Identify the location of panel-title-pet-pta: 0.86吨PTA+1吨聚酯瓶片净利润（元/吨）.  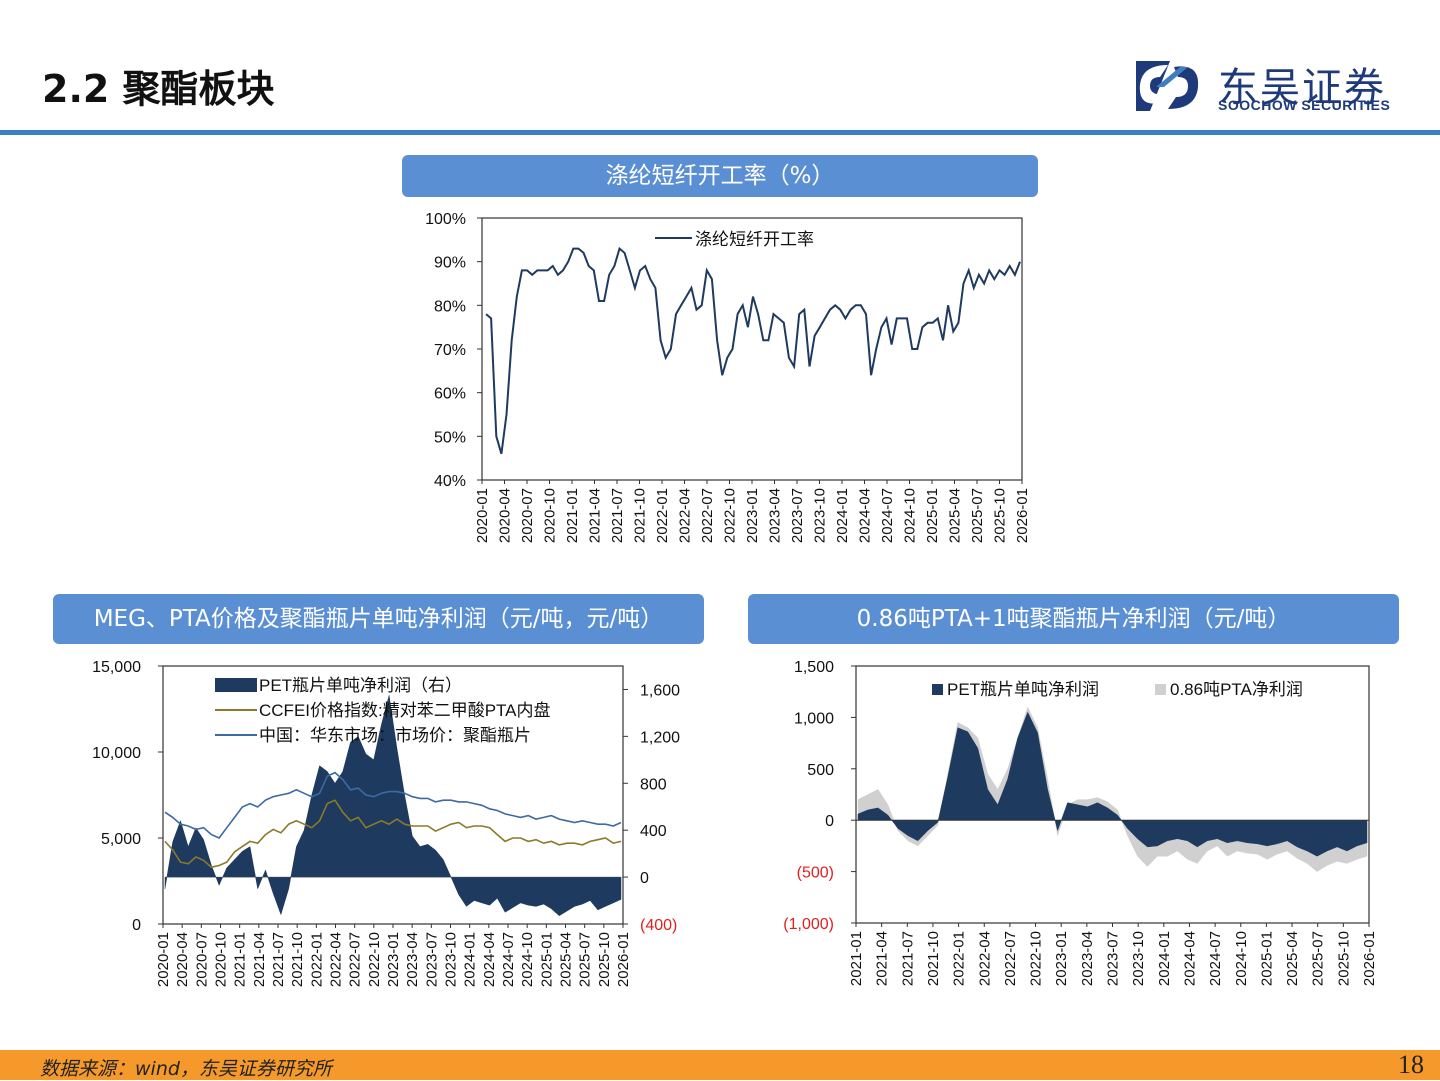
(1073, 619).